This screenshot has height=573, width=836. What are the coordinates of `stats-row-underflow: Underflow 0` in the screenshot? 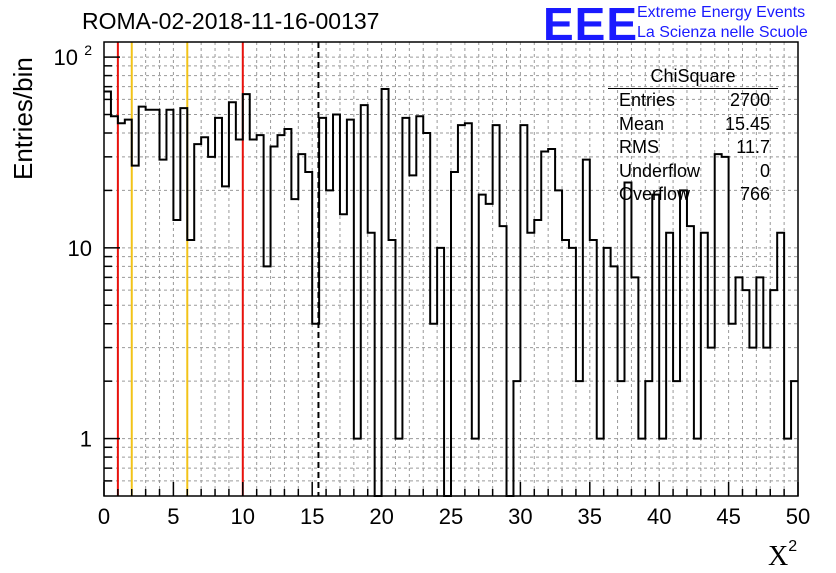 It's located at (693, 172).